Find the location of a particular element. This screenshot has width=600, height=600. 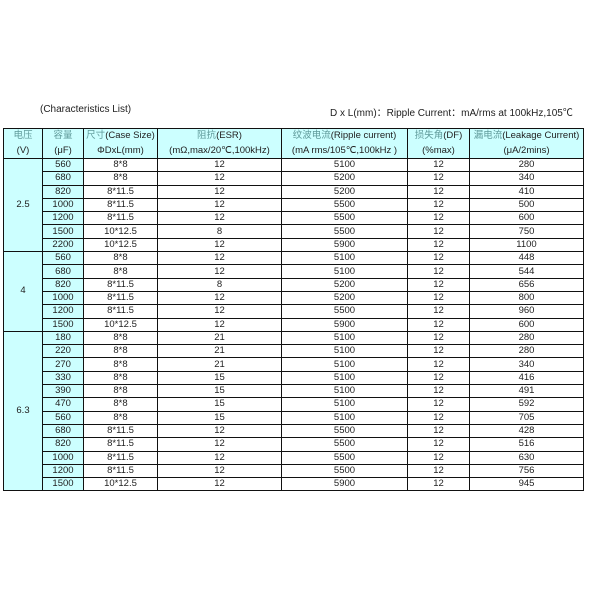

table-row: 680 8*8 12 5100 12 544 is located at coordinates (294, 271).